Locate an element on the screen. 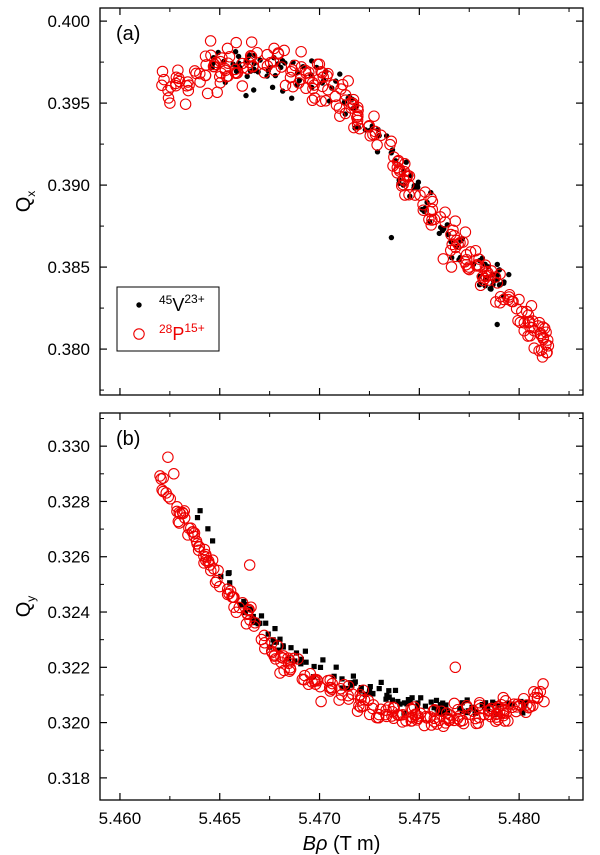  y-tick-label: 0.322 is located at coordinates (68, 667).